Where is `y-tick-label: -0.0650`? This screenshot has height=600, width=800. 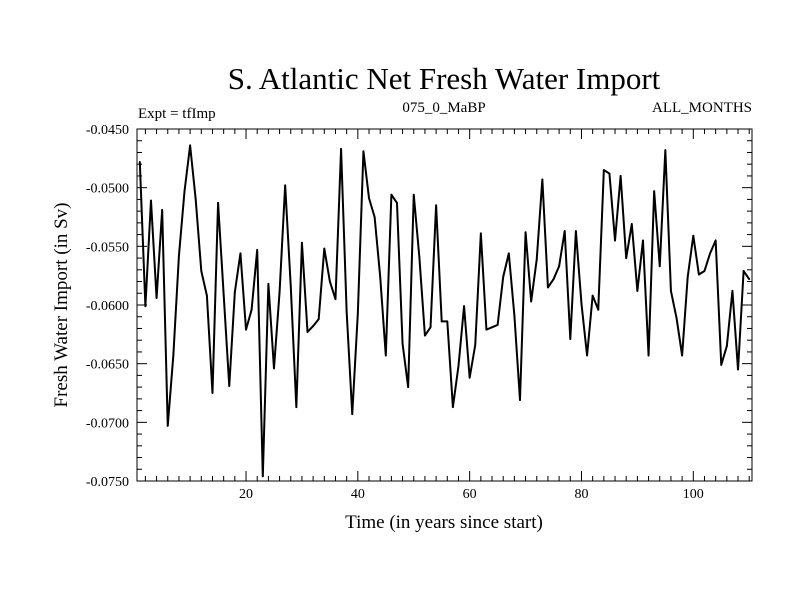 y-tick-label: -0.0650 is located at coordinates (107, 365).